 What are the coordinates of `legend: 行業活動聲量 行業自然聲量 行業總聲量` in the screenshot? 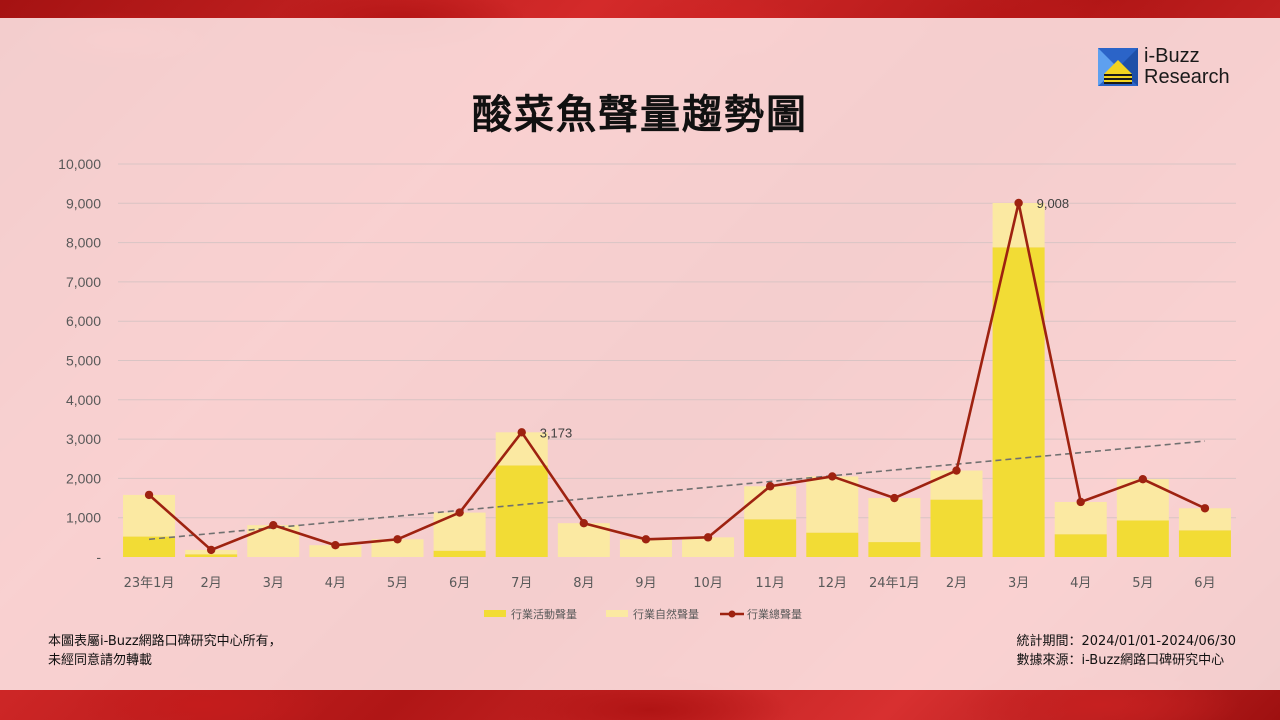 It's located at (643, 614).